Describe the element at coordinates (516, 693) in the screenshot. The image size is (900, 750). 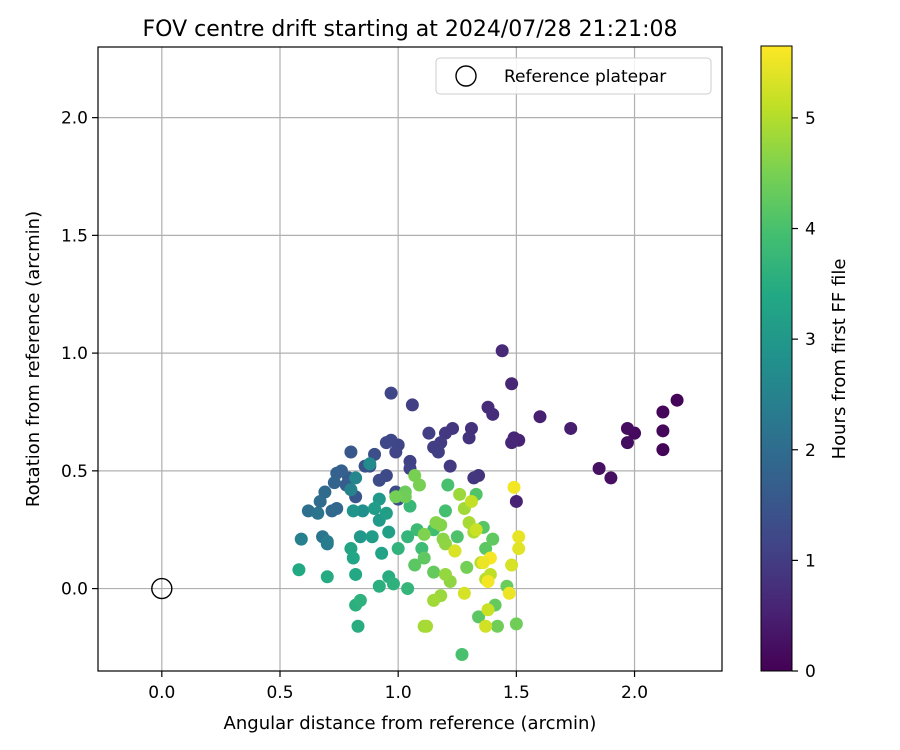
I see `x-tick-label: 1.5` at that location.